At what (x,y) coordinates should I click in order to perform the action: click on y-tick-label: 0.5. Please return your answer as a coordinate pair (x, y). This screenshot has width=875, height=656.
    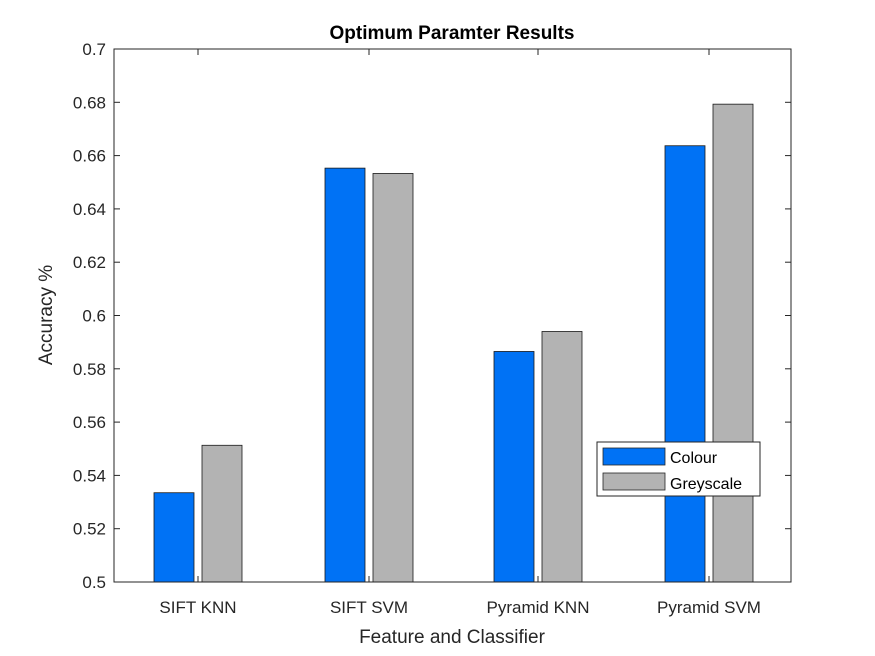
    Looking at the image, I should click on (94, 582).